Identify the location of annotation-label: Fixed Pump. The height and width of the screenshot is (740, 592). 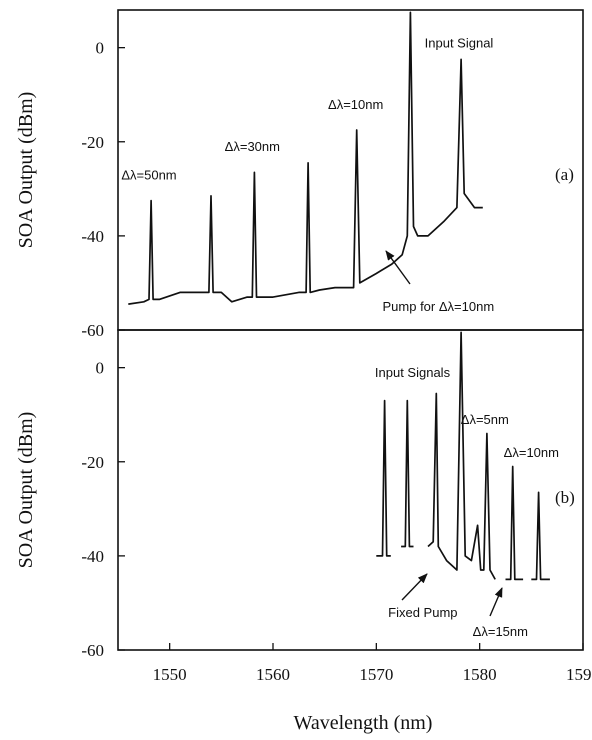
(422, 612).